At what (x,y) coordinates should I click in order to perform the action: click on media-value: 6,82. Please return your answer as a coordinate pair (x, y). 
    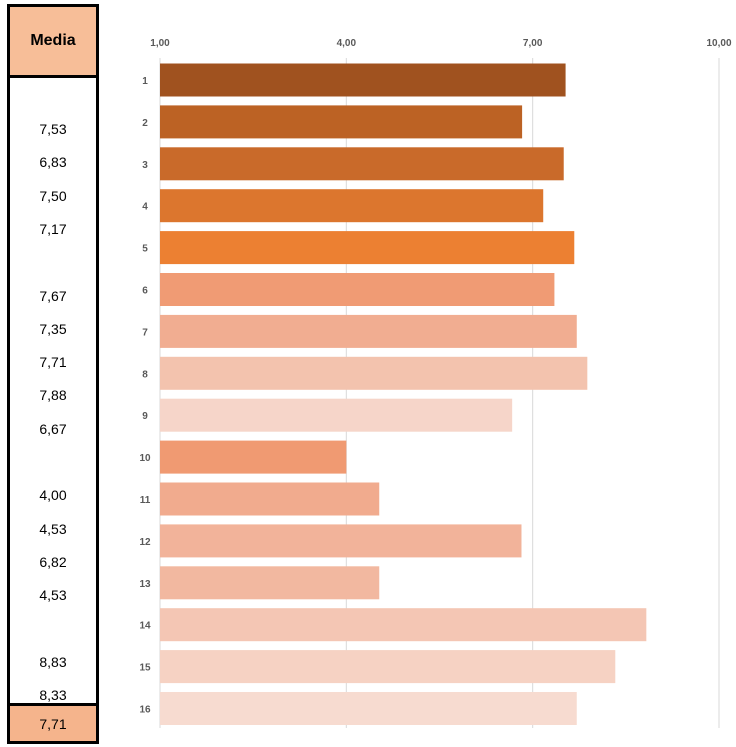
    Looking at the image, I should click on (53, 561).